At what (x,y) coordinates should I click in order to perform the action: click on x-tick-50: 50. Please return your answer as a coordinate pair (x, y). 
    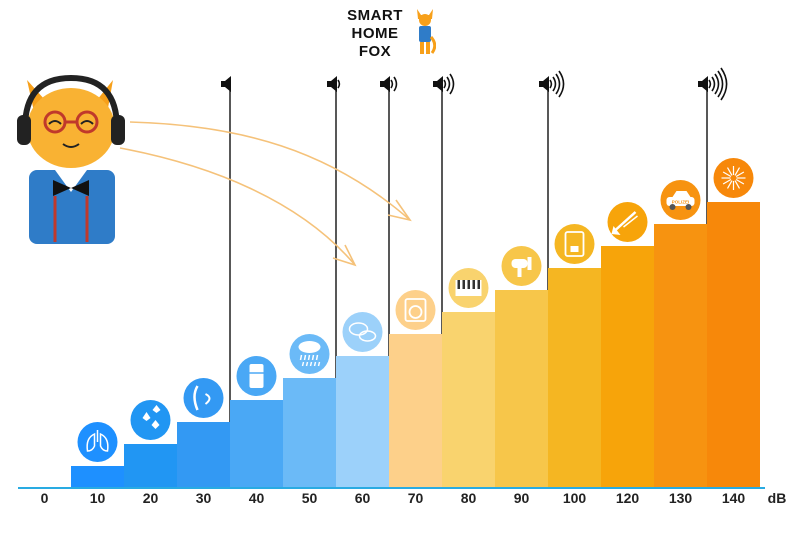
    Looking at the image, I should click on (310, 498).